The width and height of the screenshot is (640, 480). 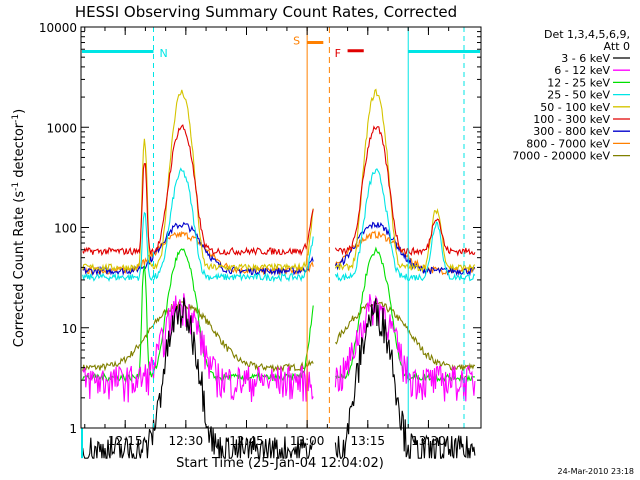 I want to click on legend-label: 300 - 800 keV, so click(x=571, y=131).